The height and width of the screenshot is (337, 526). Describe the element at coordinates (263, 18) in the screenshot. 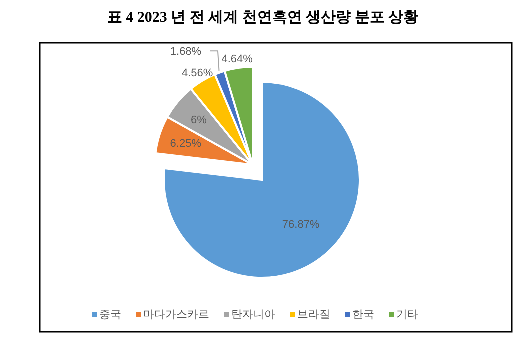

I see `chart-title: 표 4 2023 년 전 세계 천연흑연 생산량 분포 상황` at that location.